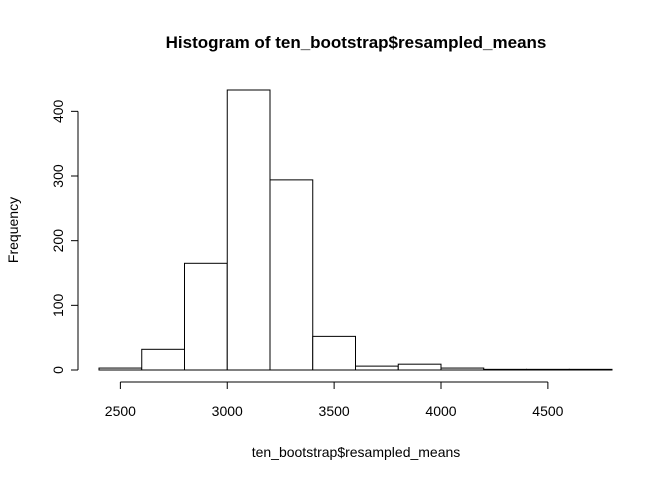 This screenshot has width=672, height=480. I want to click on x-axis: 2500 3000 3500 4000 4500, so click(334, 400).